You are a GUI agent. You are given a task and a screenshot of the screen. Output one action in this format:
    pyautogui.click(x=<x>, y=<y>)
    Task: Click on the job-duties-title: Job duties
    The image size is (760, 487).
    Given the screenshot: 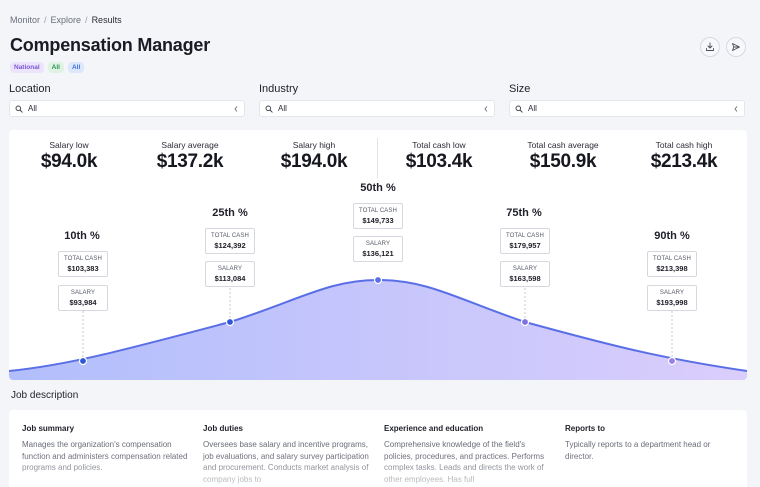 What is the action you would take?
    pyautogui.click(x=223, y=428)
    